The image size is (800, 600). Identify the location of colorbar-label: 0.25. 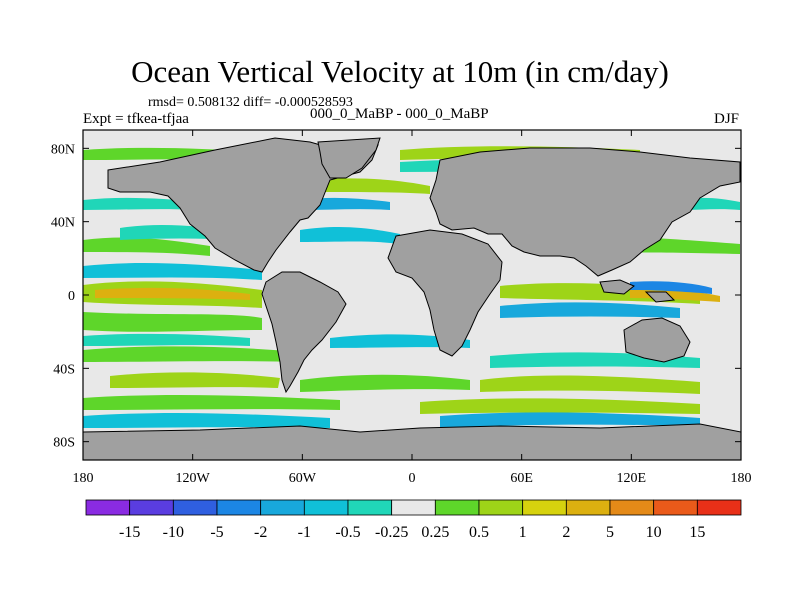
(435, 532).